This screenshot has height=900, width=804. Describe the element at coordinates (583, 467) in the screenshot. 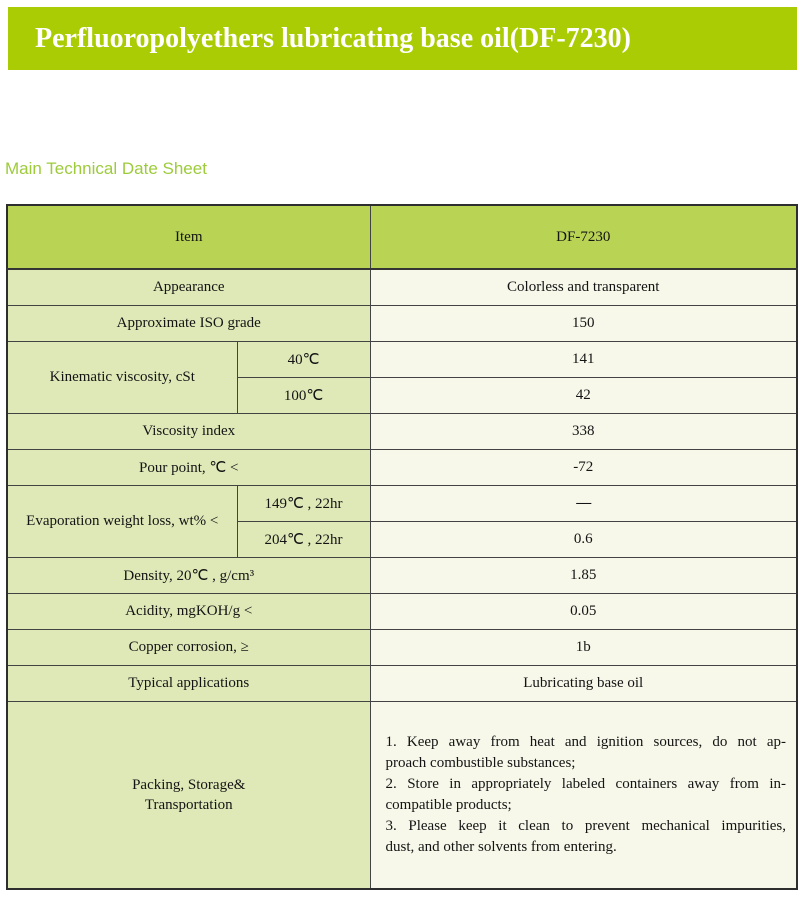

I see `row-value: -72` at that location.